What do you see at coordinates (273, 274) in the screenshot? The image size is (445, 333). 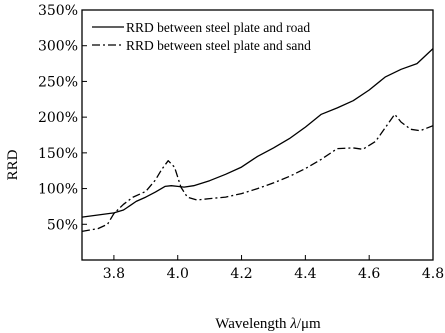 I see `x-tick-labels: 3.8 4.0 4.2 4.4 4.6 4.8` at bounding box center [273, 274].